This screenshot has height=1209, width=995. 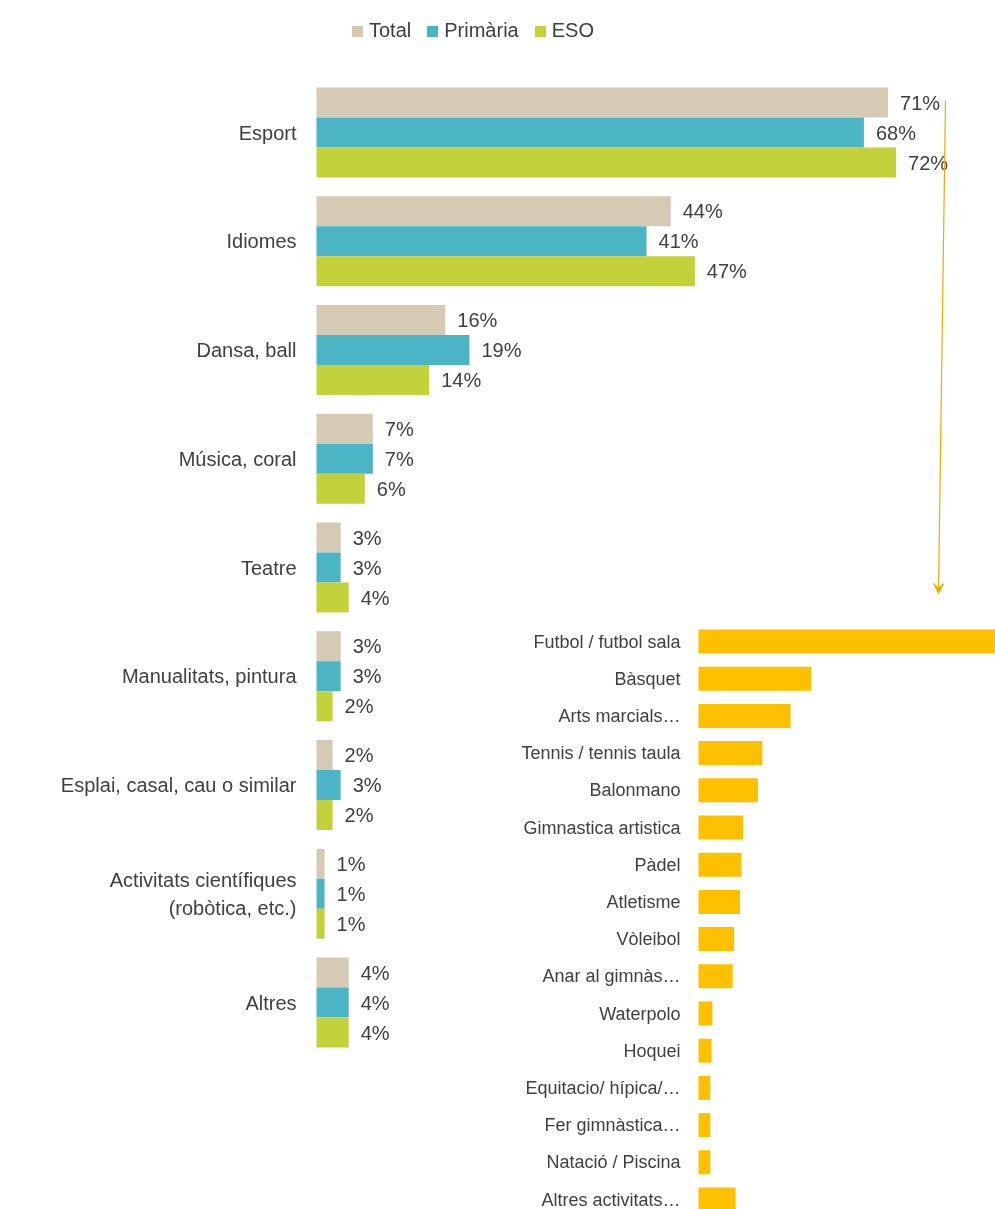 I want to click on y-tick-label: Vòleibol, so click(x=648, y=939).